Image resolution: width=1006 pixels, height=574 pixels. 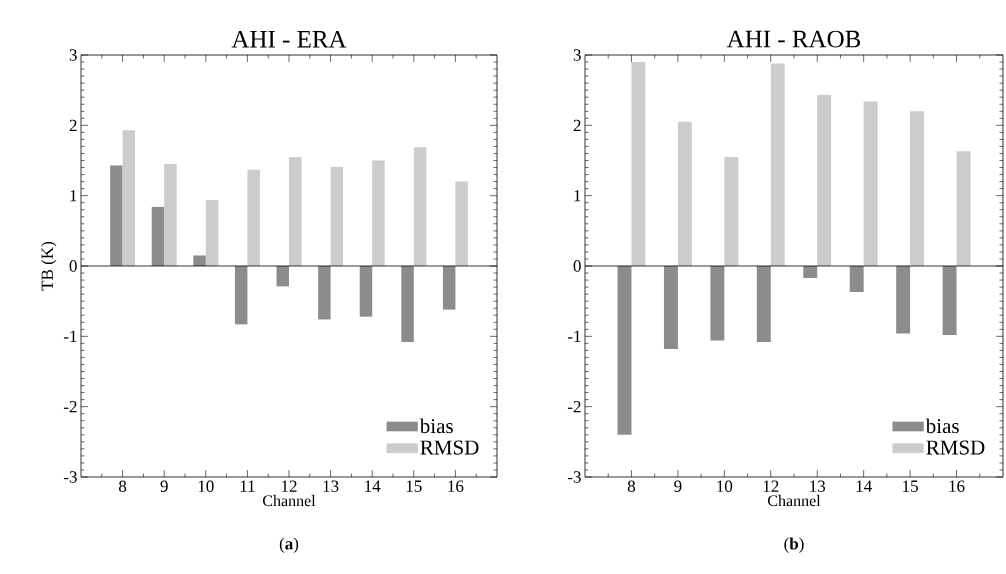 What do you see at coordinates (49, 266) in the screenshot?
I see `y-axis-title: TB (K)` at bounding box center [49, 266].